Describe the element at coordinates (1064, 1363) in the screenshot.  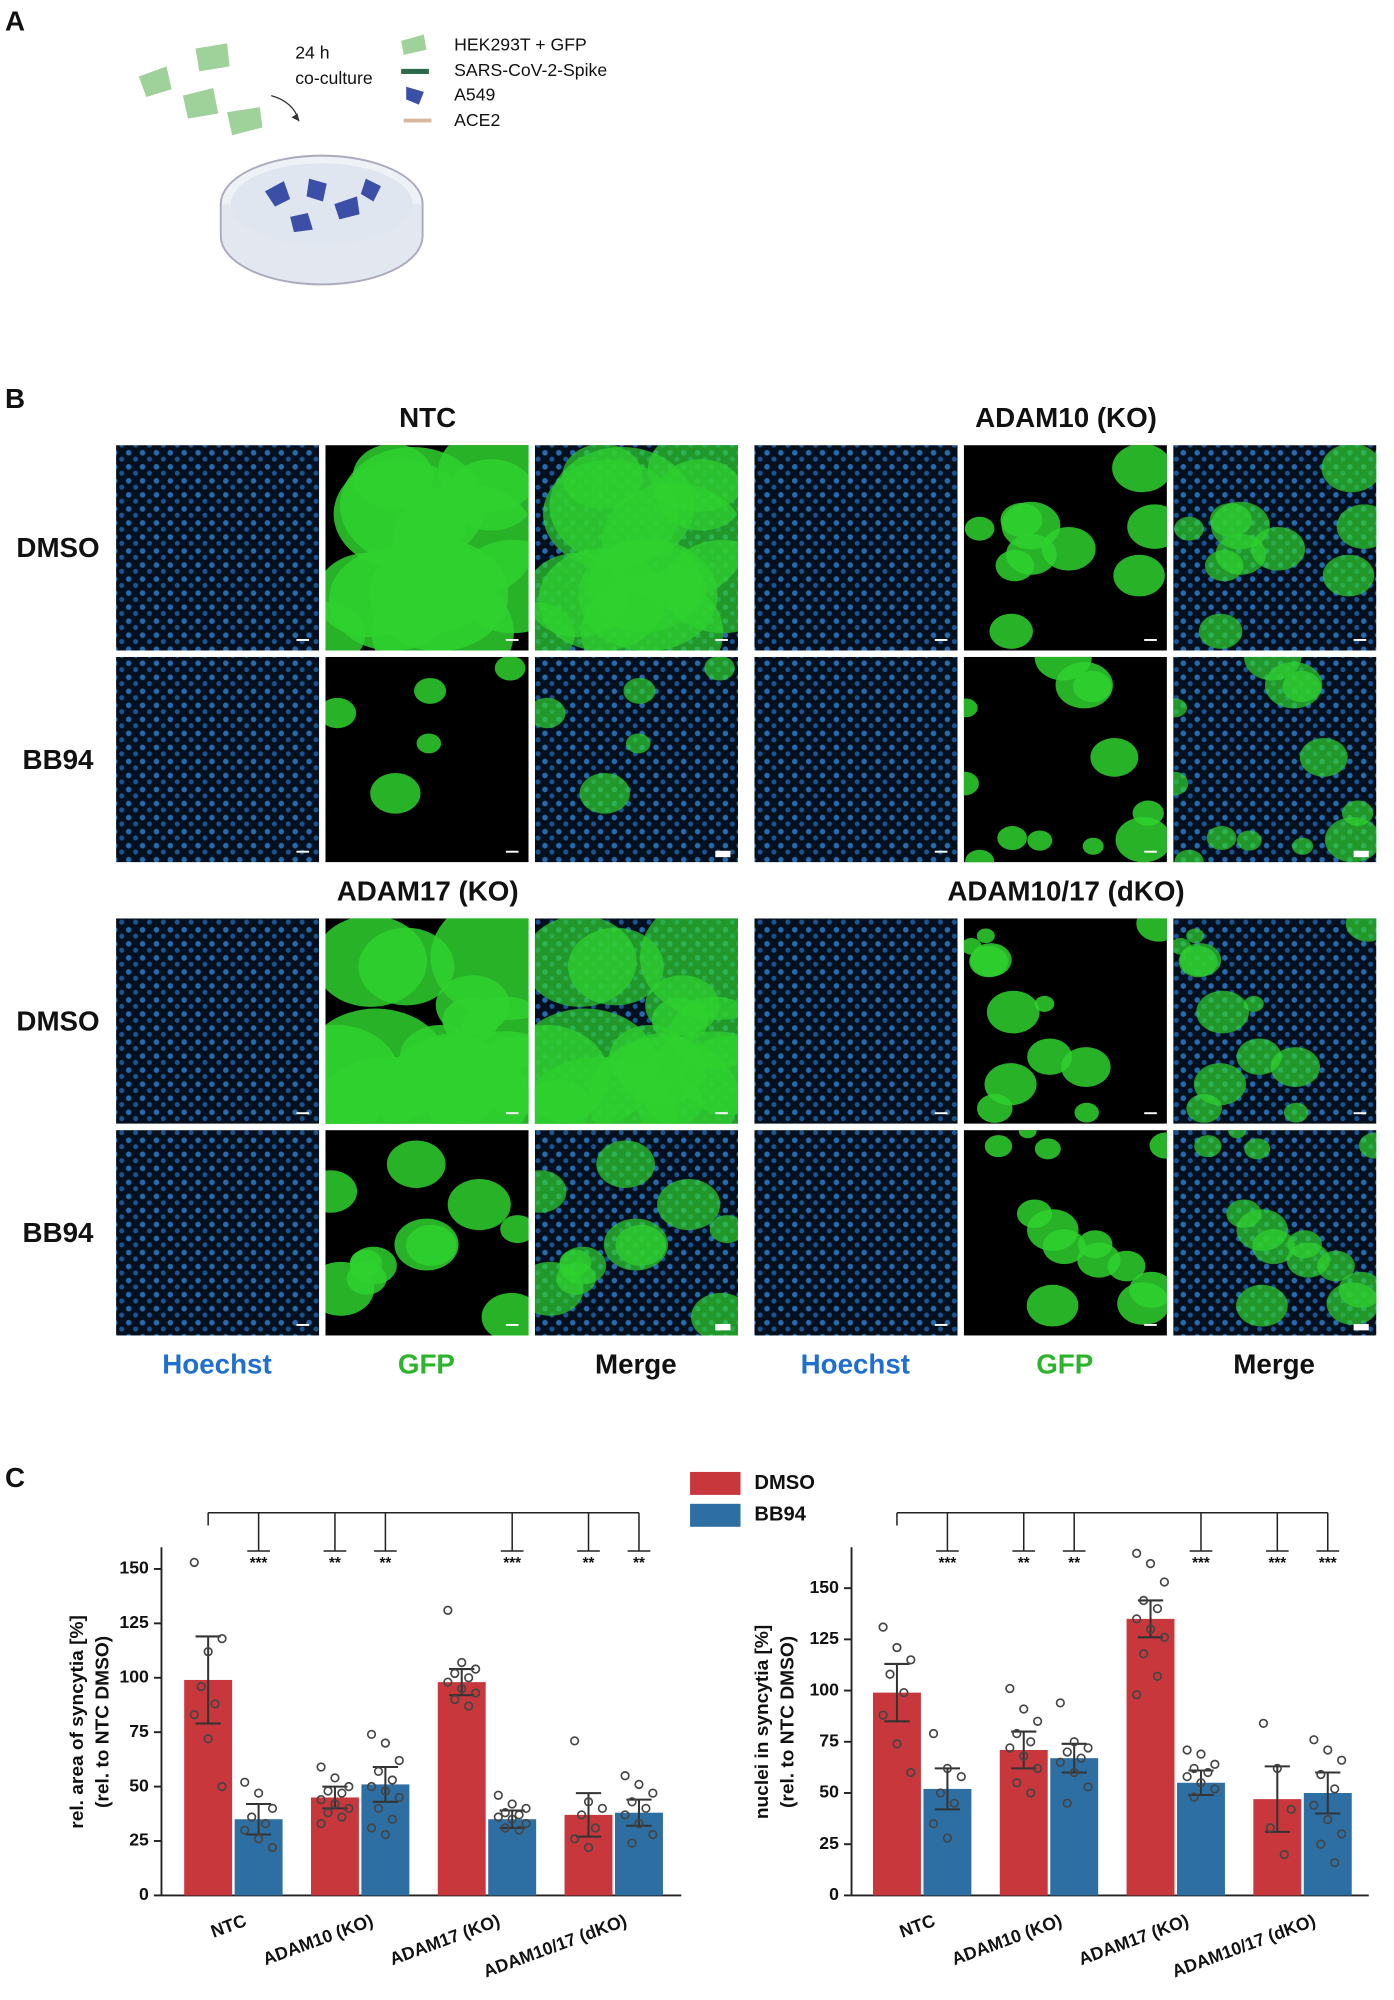
I see `channel-label: GFP` at that location.